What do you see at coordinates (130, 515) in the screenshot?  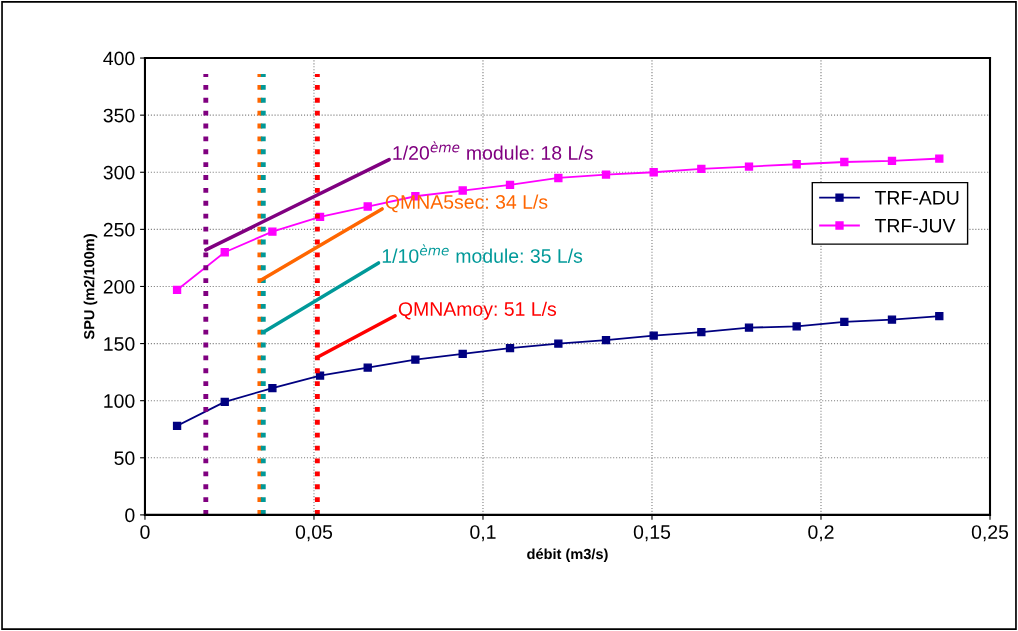 I see `y-tick-label: 0` at bounding box center [130, 515].